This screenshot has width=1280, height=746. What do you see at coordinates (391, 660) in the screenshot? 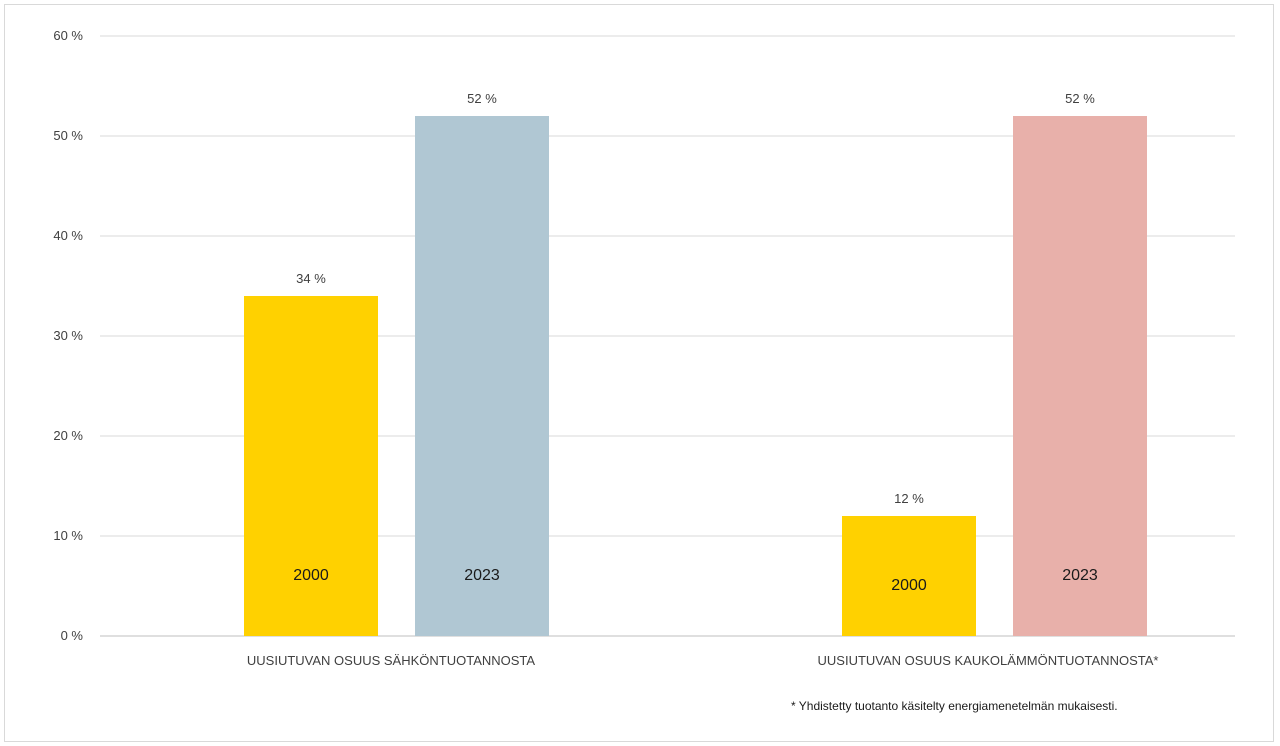
I see `category-label: UUSIUTUVAN OSUUS SÄHKÖNTUOTANNOSTA` at bounding box center [391, 660].